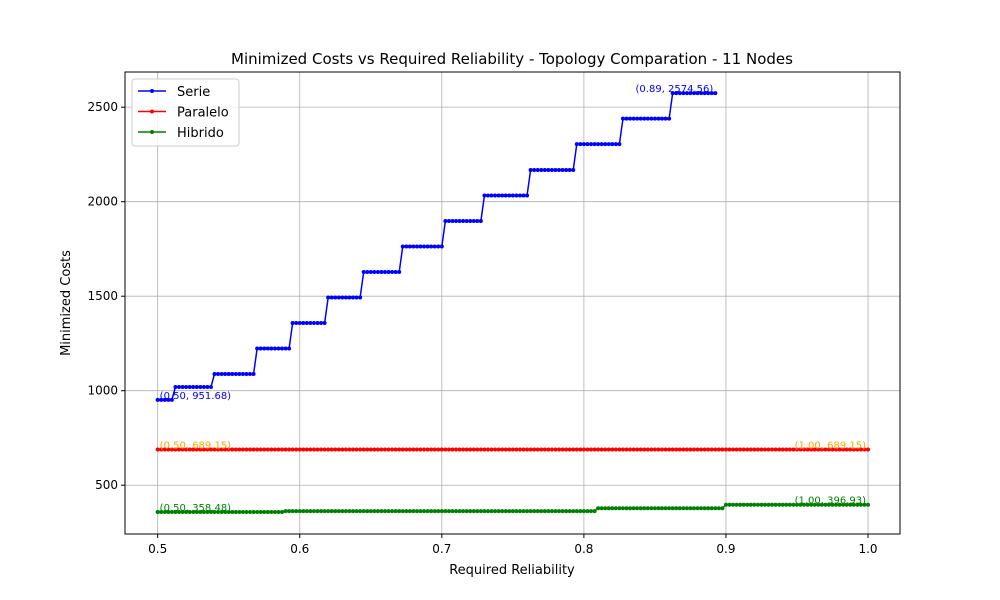 This screenshot has width=1000, height=600. Describe the element at coordinates (512, 570) in the screenshot. I see `x-axis-label: Required Reliability` at that location.